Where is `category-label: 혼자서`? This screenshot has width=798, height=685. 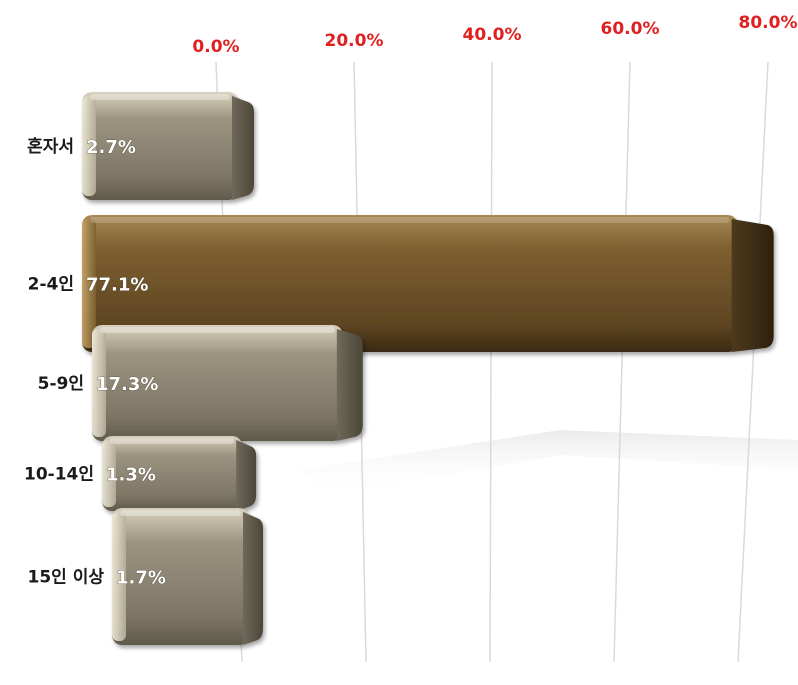 category-label: 혼자서 is located at coordinates (50, 146).